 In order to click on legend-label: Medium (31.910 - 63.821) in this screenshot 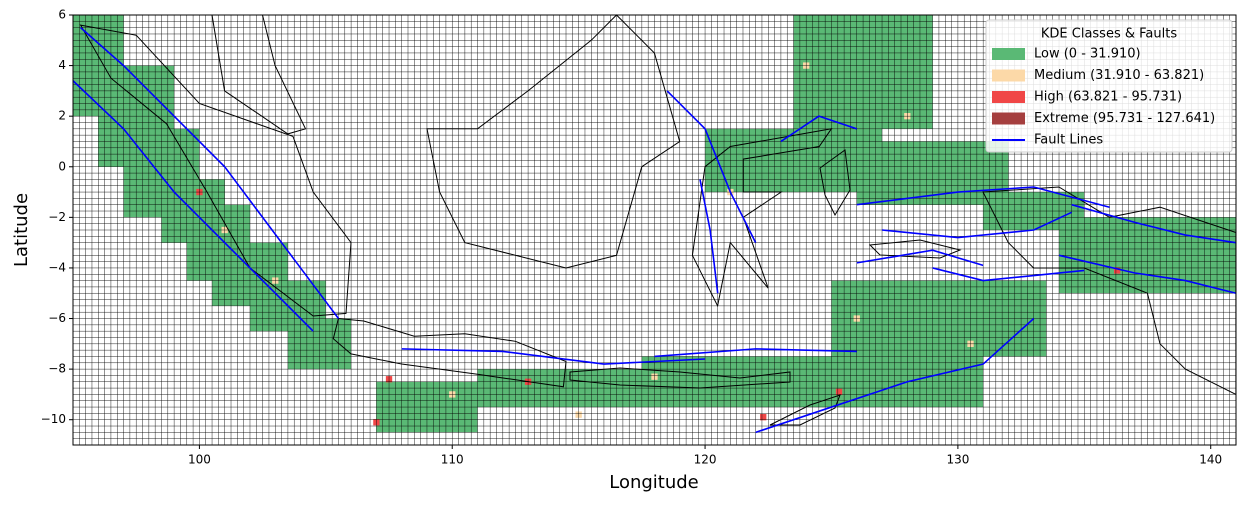, I will do `click(1119, 75)`.